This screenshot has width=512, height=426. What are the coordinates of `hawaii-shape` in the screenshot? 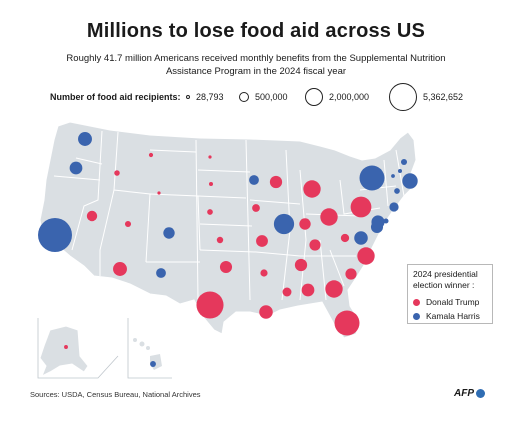 It's located at (147, 354).